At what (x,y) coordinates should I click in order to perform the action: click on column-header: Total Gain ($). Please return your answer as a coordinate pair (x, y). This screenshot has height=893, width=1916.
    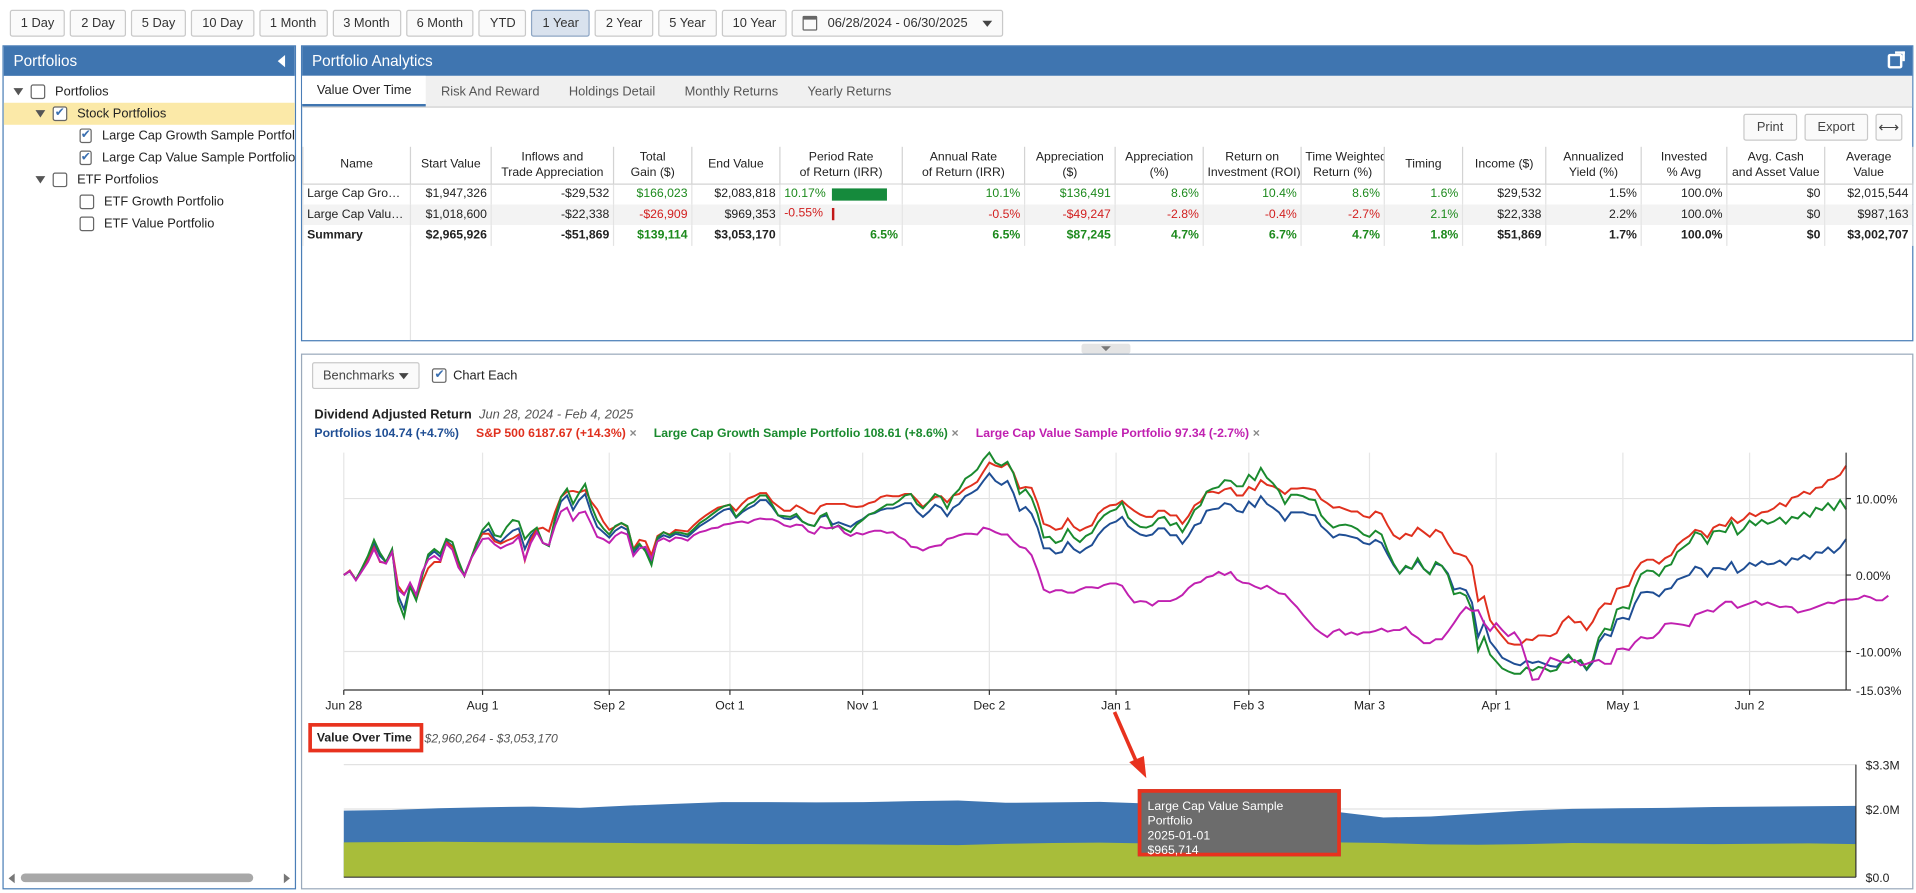
    Looking at the image, I should click on (652, 165).